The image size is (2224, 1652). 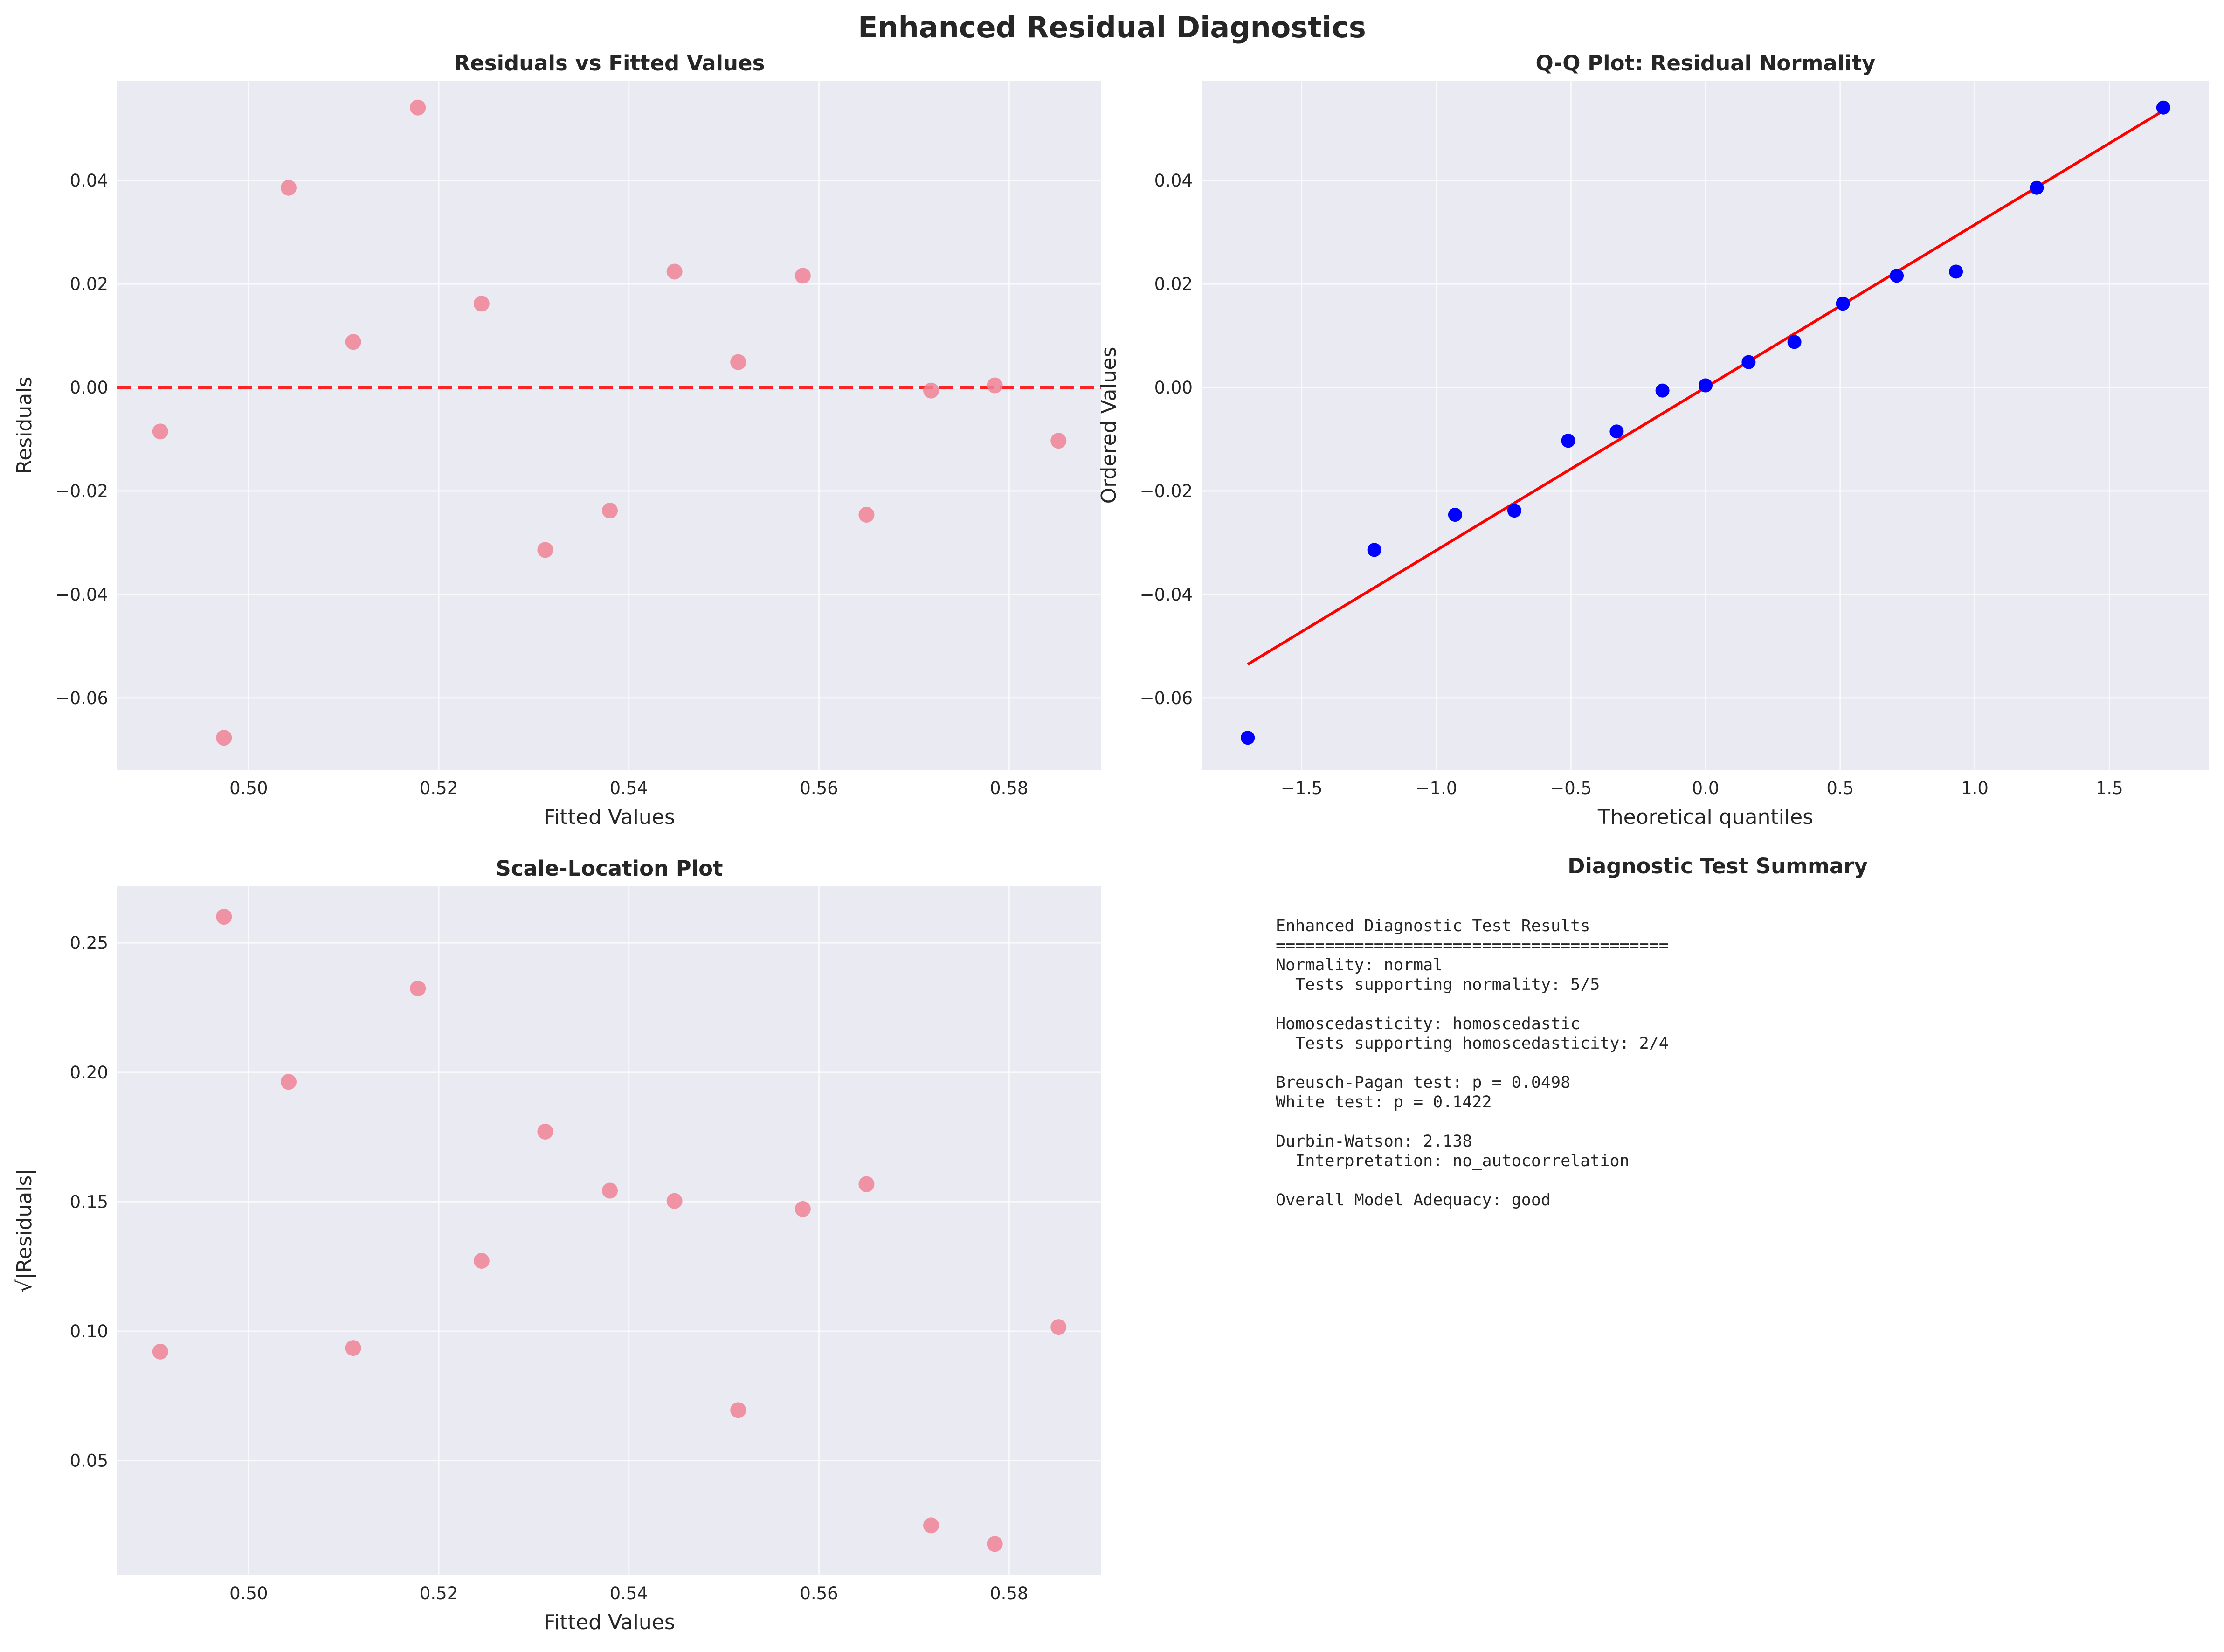 What do you see at coordinates (1423, 1082) in the screenshot?
I see `summary-line: Breusch-Pagan test: p = 0.0498` at bounding box center [1423, 1082].